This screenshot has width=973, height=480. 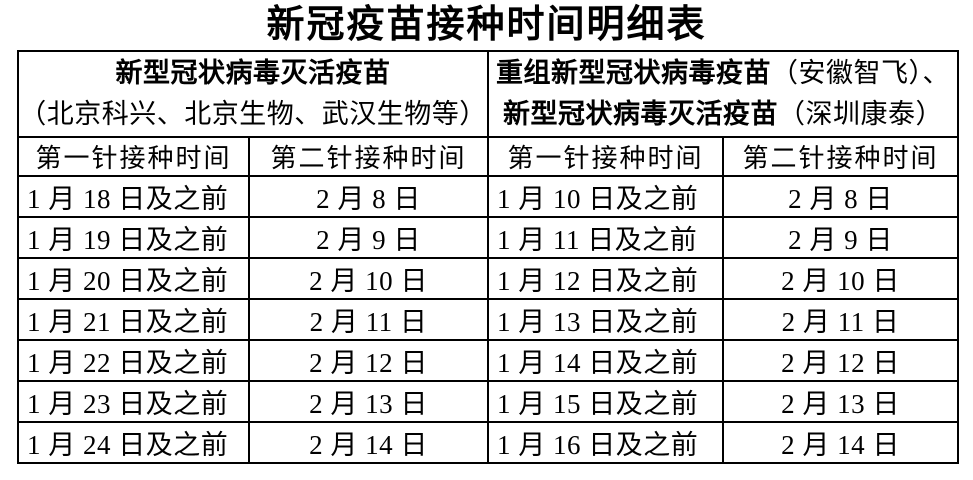 What do you see at coordinates (486, 25) in the screenshot?
I see `page-title: 新冠疫苗接种时间明细表` at bounding box center [486, 25].